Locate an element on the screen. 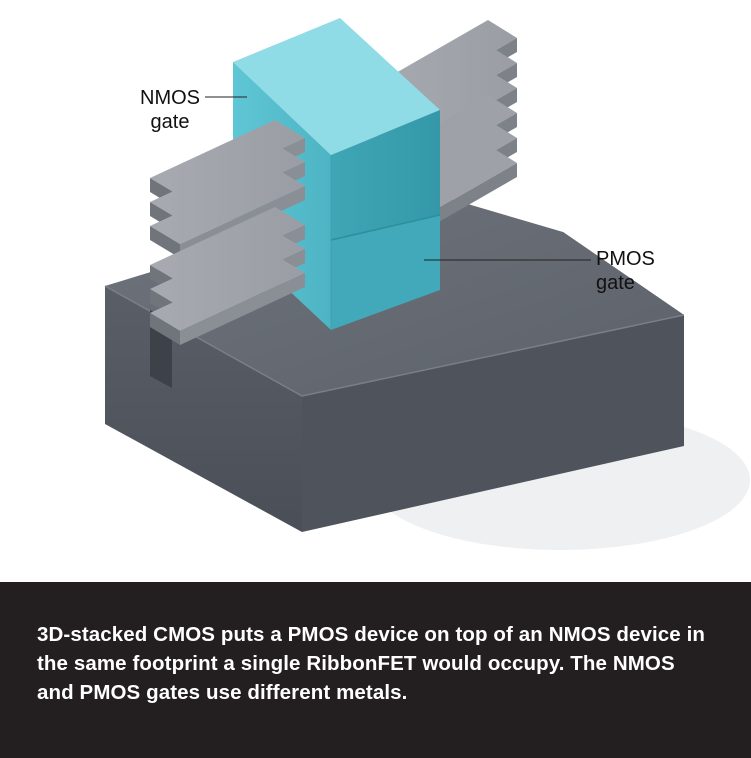 The image size is (751, 758). front-ribbon-stack-upper is located at coordinates (227, 189).